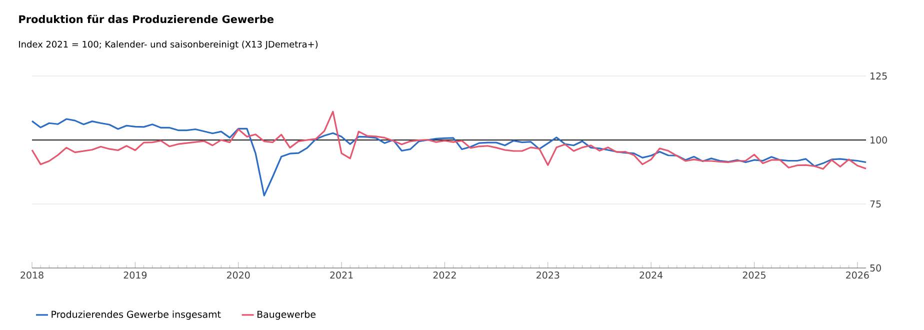  I want to click on y-tick-label: 75, so click(875, 204).